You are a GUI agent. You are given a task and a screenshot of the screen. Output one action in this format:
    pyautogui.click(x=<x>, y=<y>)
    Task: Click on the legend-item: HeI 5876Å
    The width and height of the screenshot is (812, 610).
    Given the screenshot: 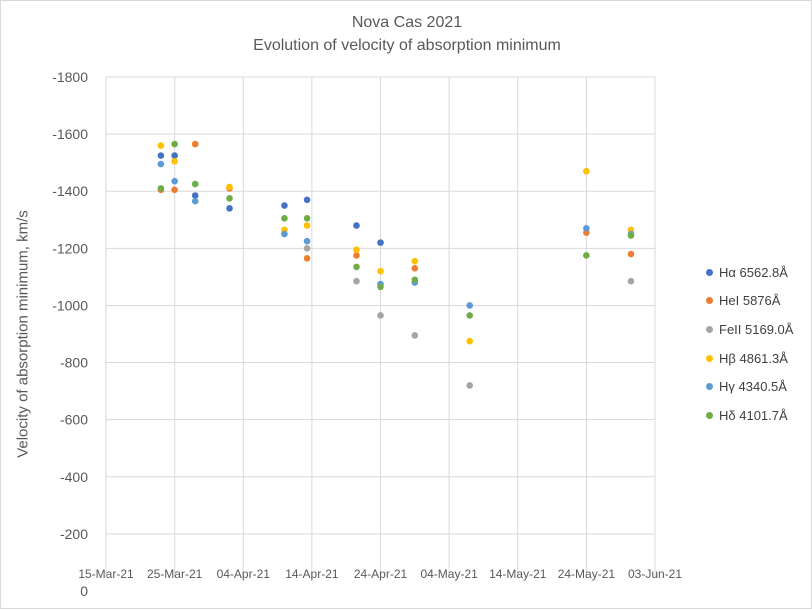 What is the action you would take?
    pyautogui.click(x=749, y=301)
    